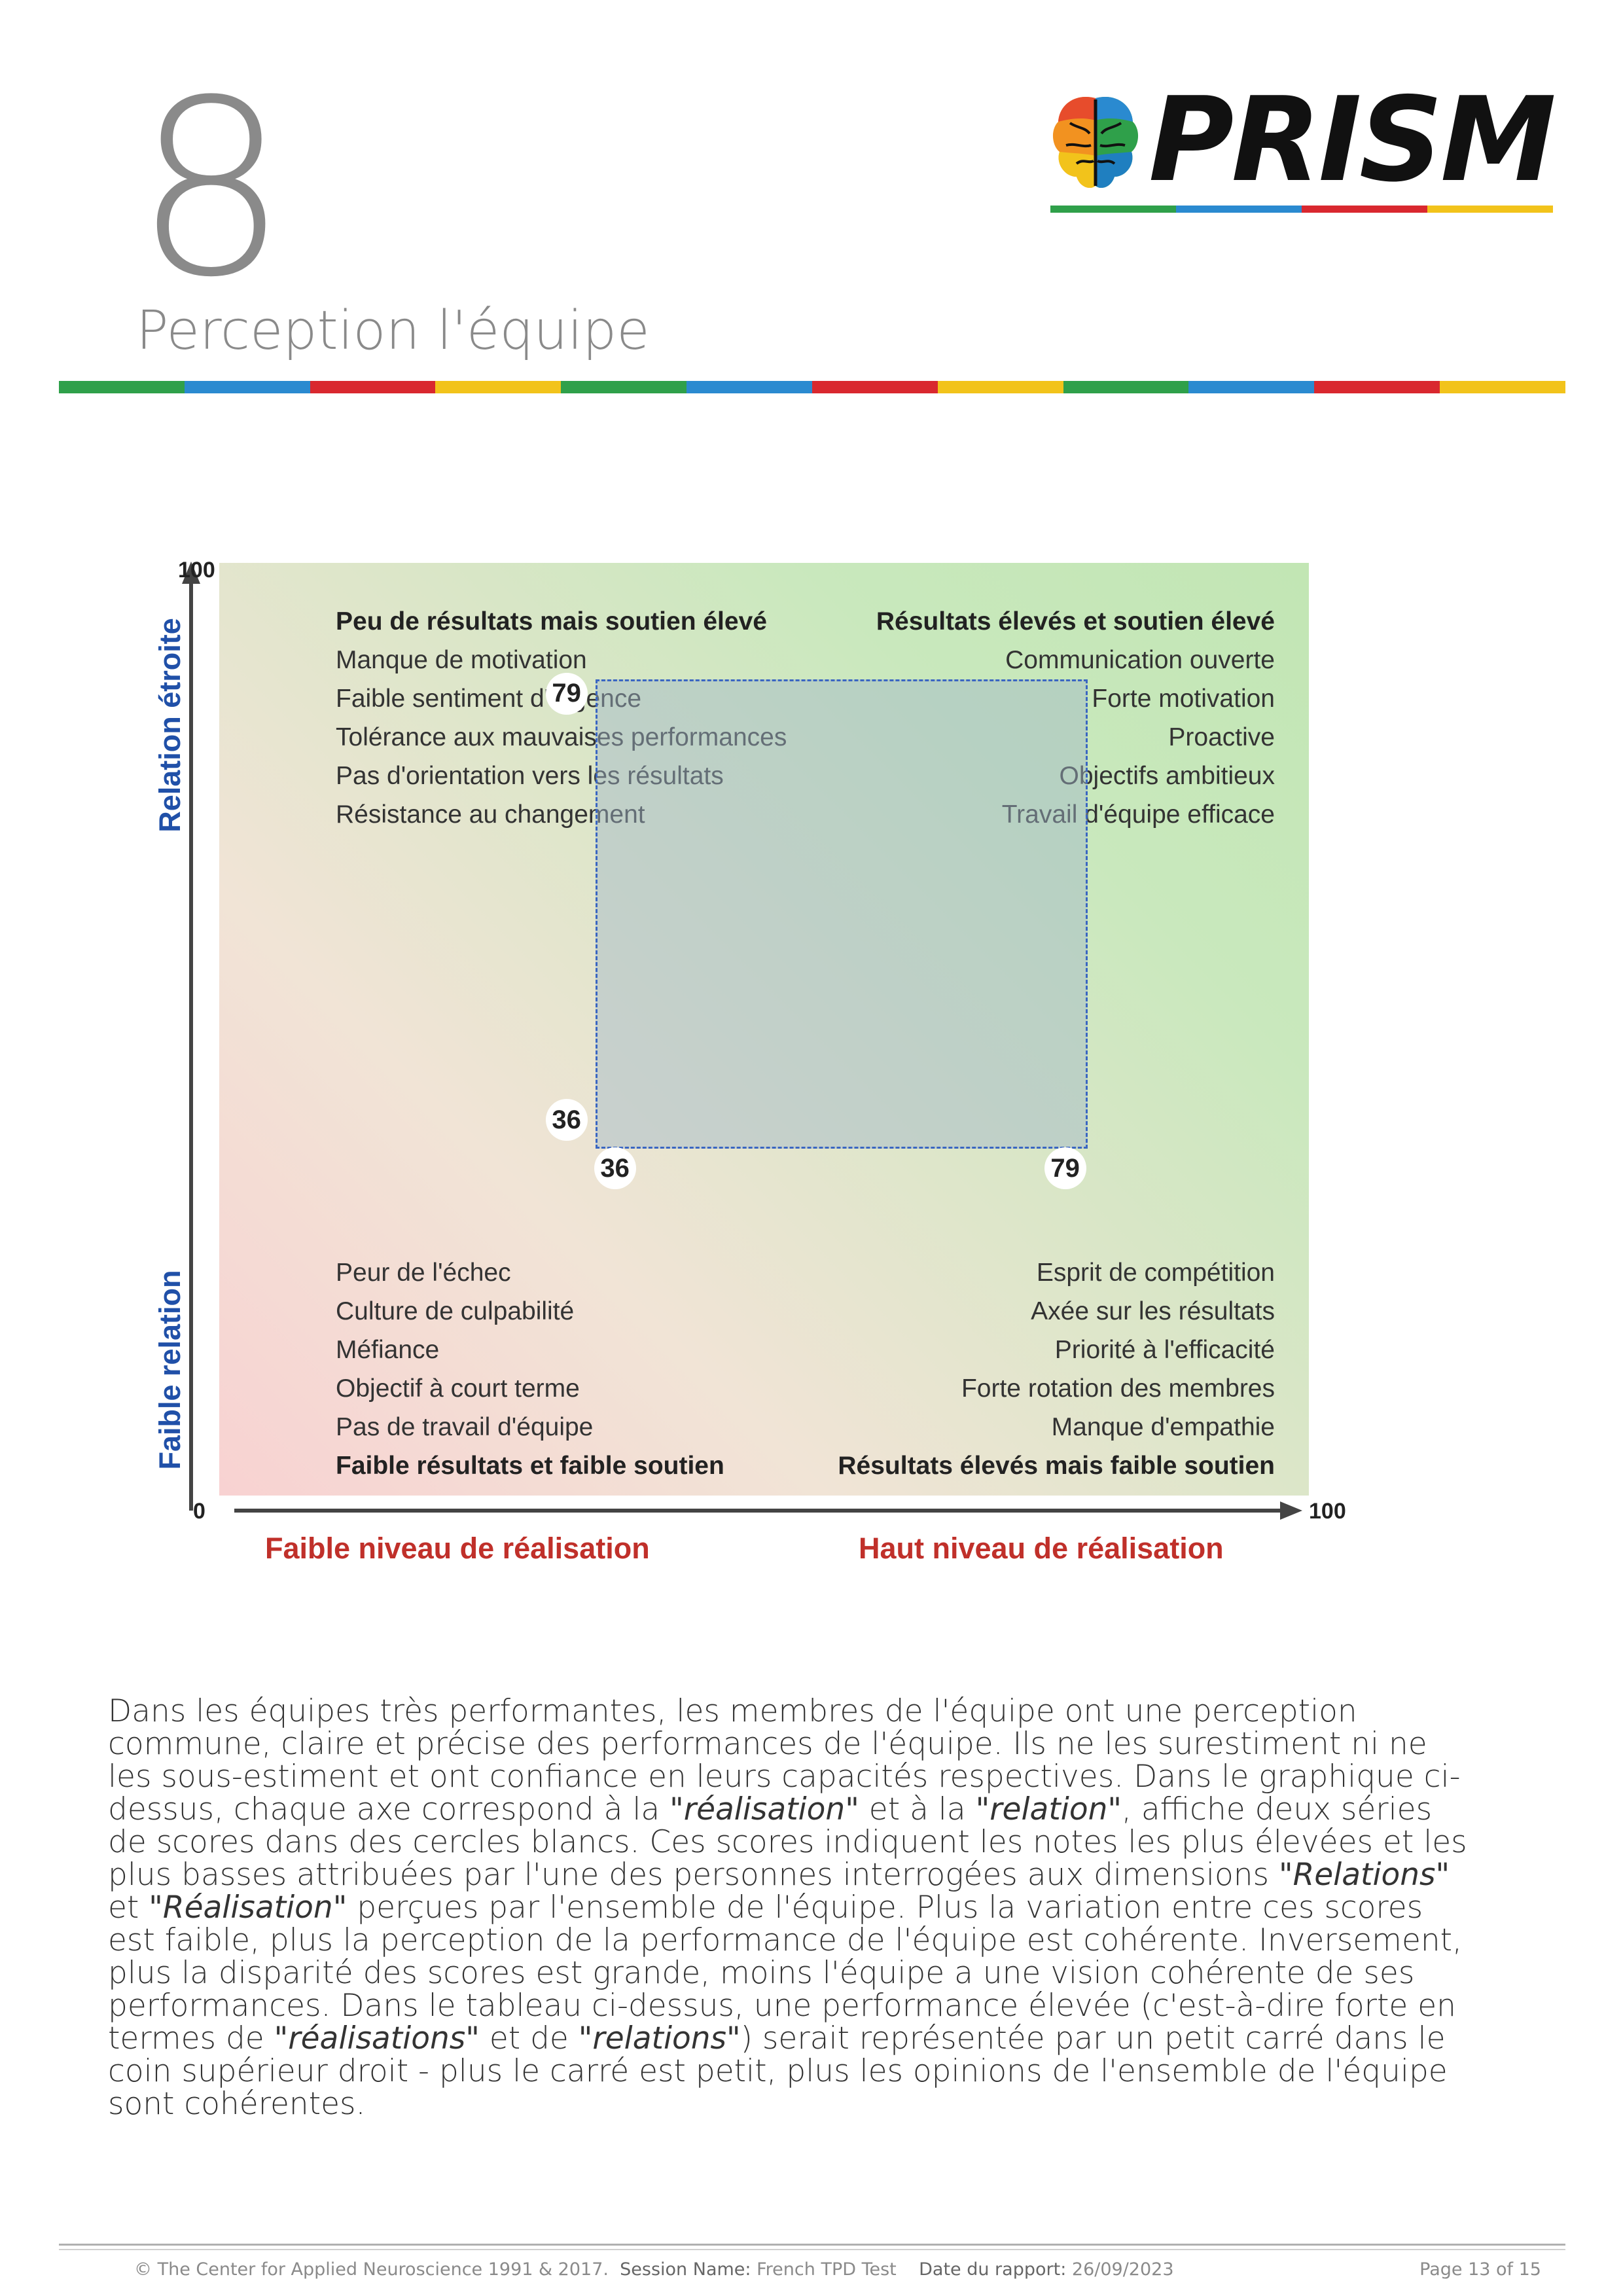 The height and width of the screenshot is (2296, 1623). Describe the element at coordinates (1164, 1350) in the screenshot. I see `quadrant-item: Priorité à l'efficacité` at that location.